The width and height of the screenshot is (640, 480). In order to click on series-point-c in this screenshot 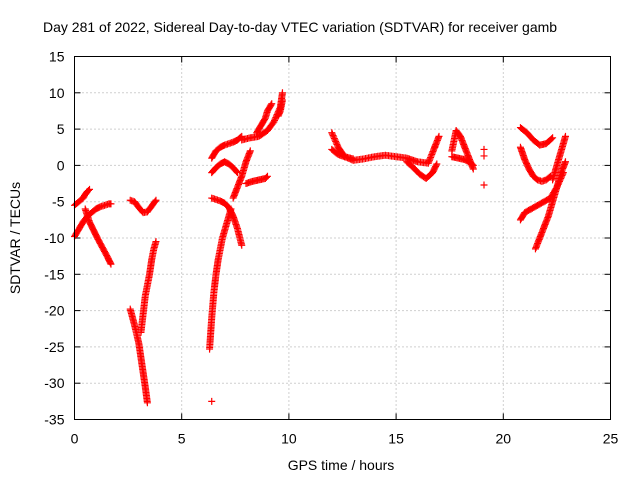, I will do `click(484, 185)`.